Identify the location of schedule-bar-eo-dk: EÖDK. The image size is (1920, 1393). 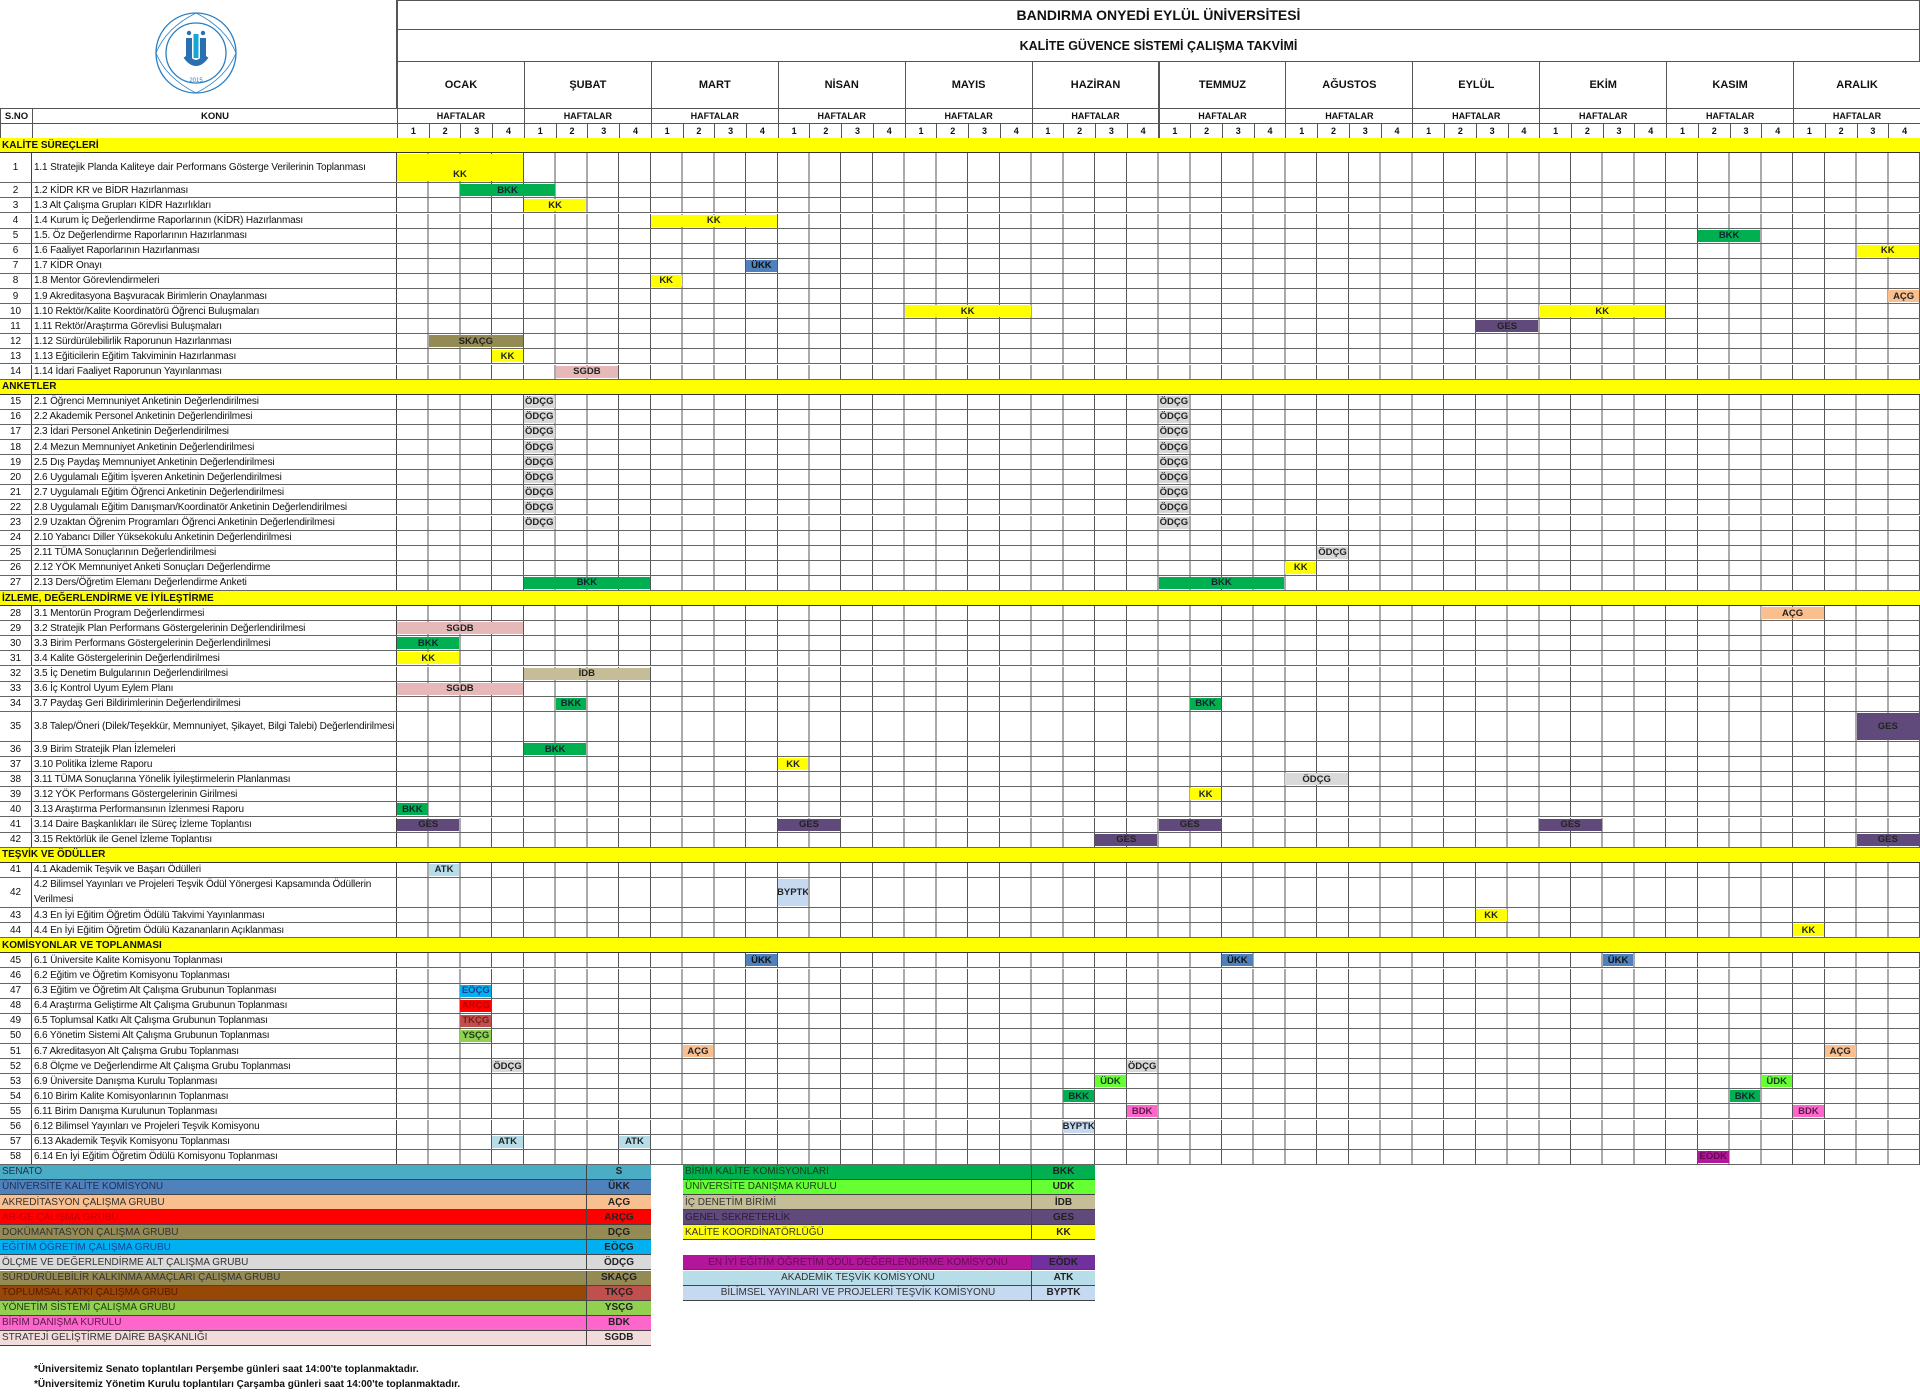
(1713, 1156).